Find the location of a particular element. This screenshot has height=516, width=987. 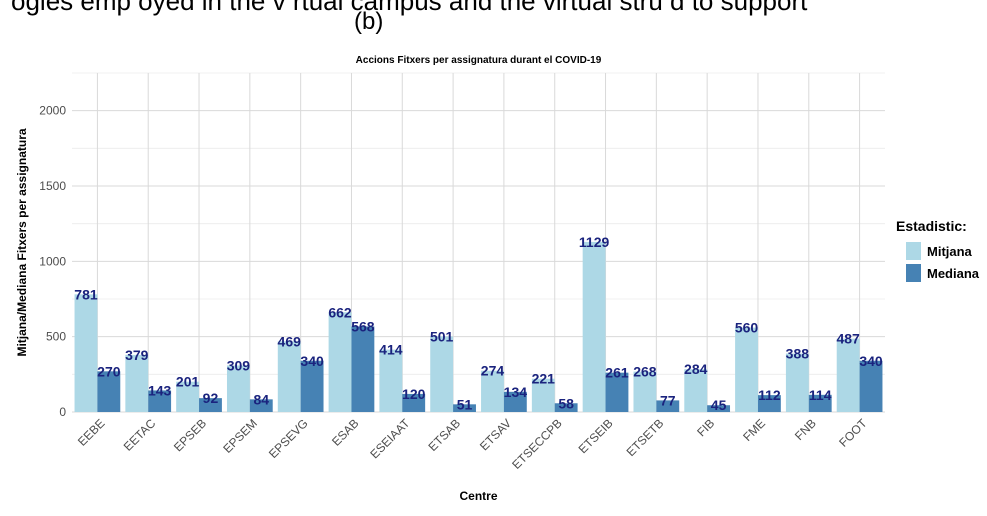

x-tick-label: FIB is located at coordinates (705, 427).